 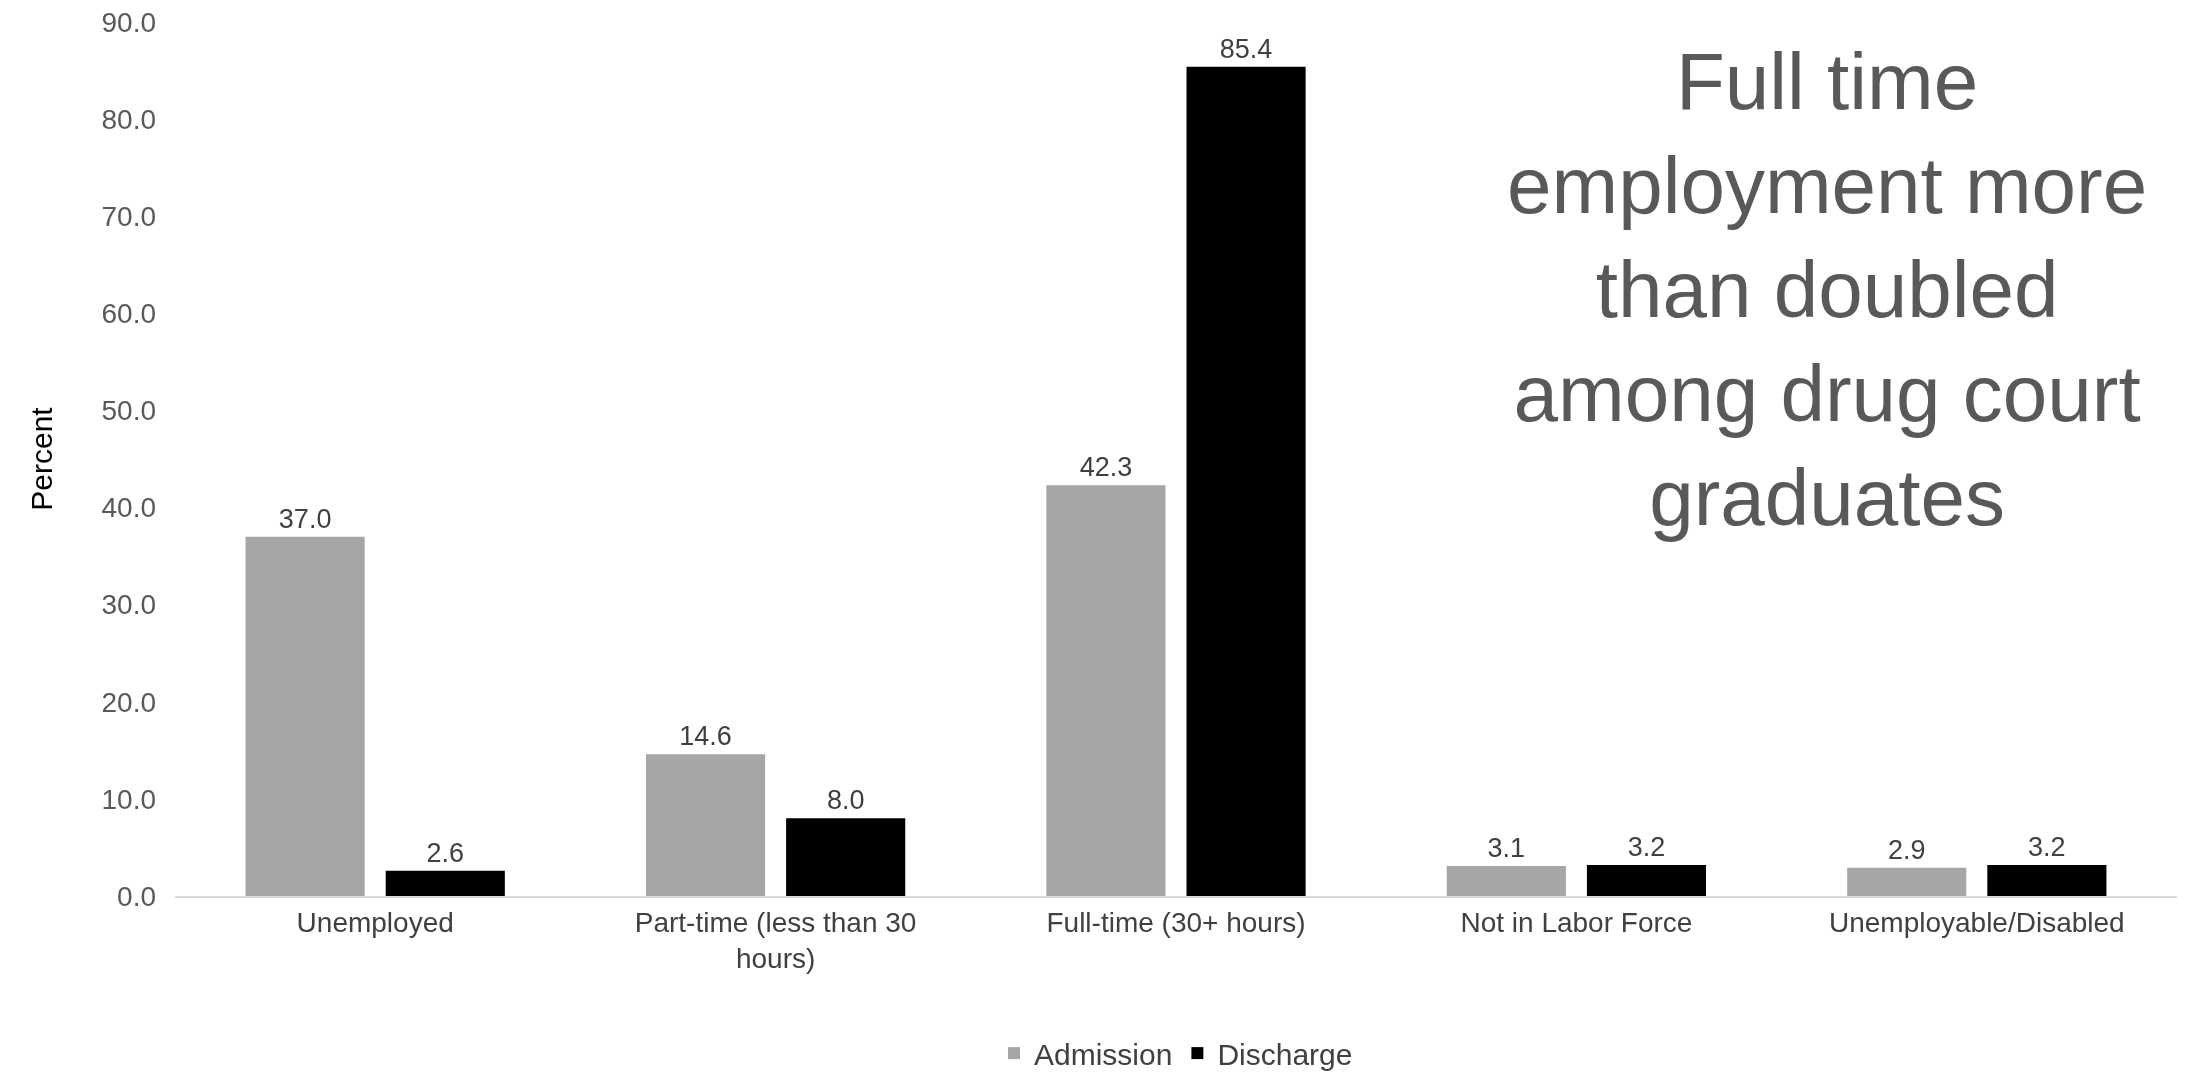 I want to click on legend-label: Admission, so click(x=1103, y=1054).